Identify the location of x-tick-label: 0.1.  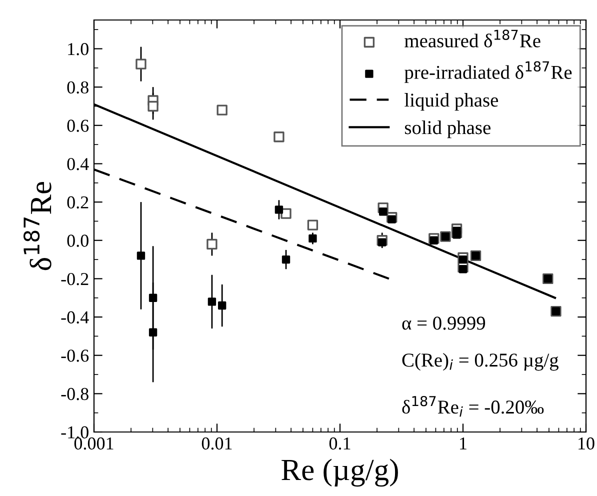
(339, 443).